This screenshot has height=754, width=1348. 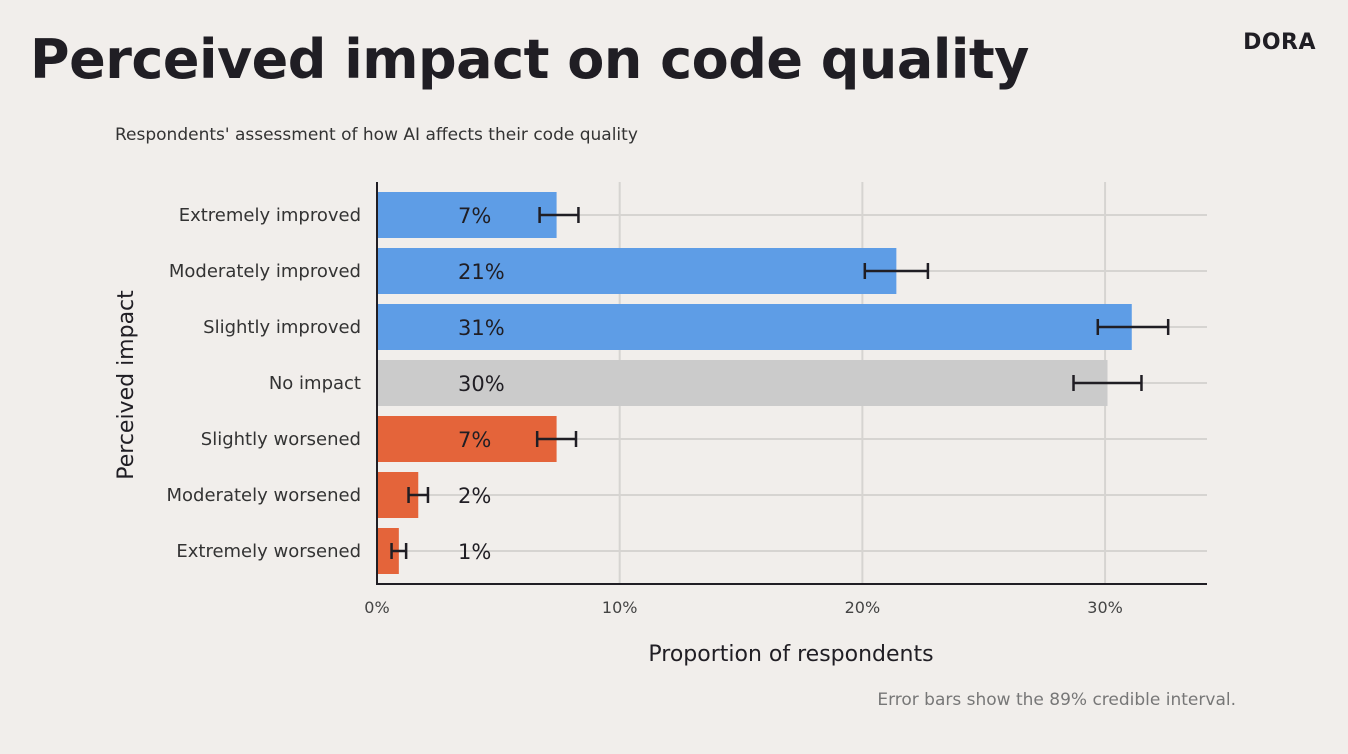 What do you see at coordinates (481, 272) in the screenshot?
I see `data-label: 21%` at bounding box center [481, 272].